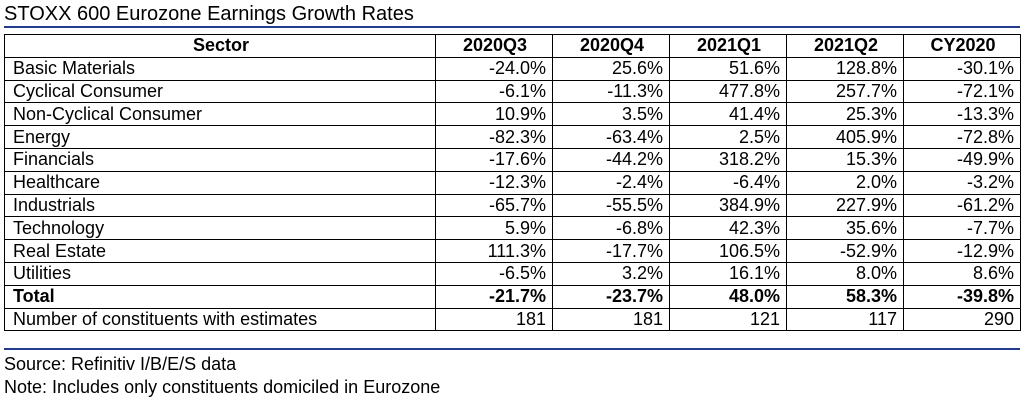 This screenshot has height=403, width=1024. I want to click on total-label-cell: Total, so click(220, 296).